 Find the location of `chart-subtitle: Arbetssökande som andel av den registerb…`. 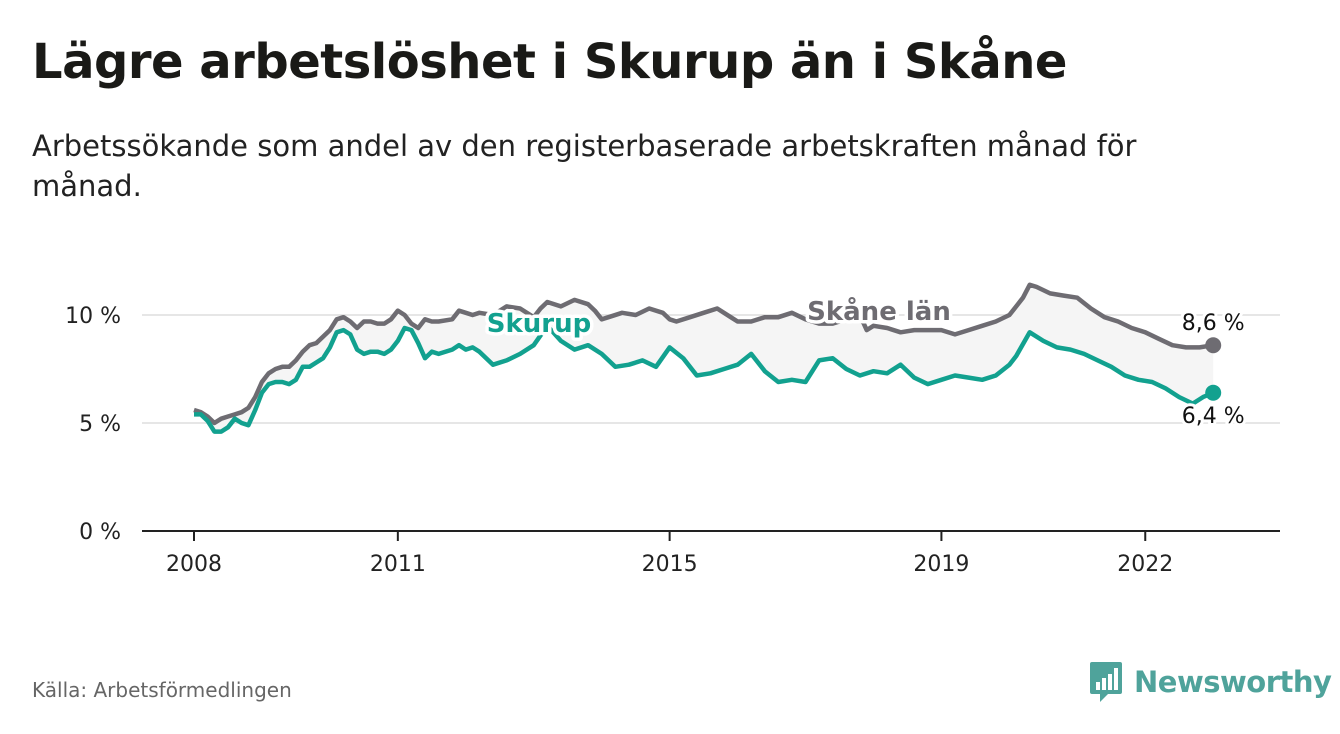

chart-subtitle: Arbetssökande som andel av den registerb… is located at coordinates (584, 166).